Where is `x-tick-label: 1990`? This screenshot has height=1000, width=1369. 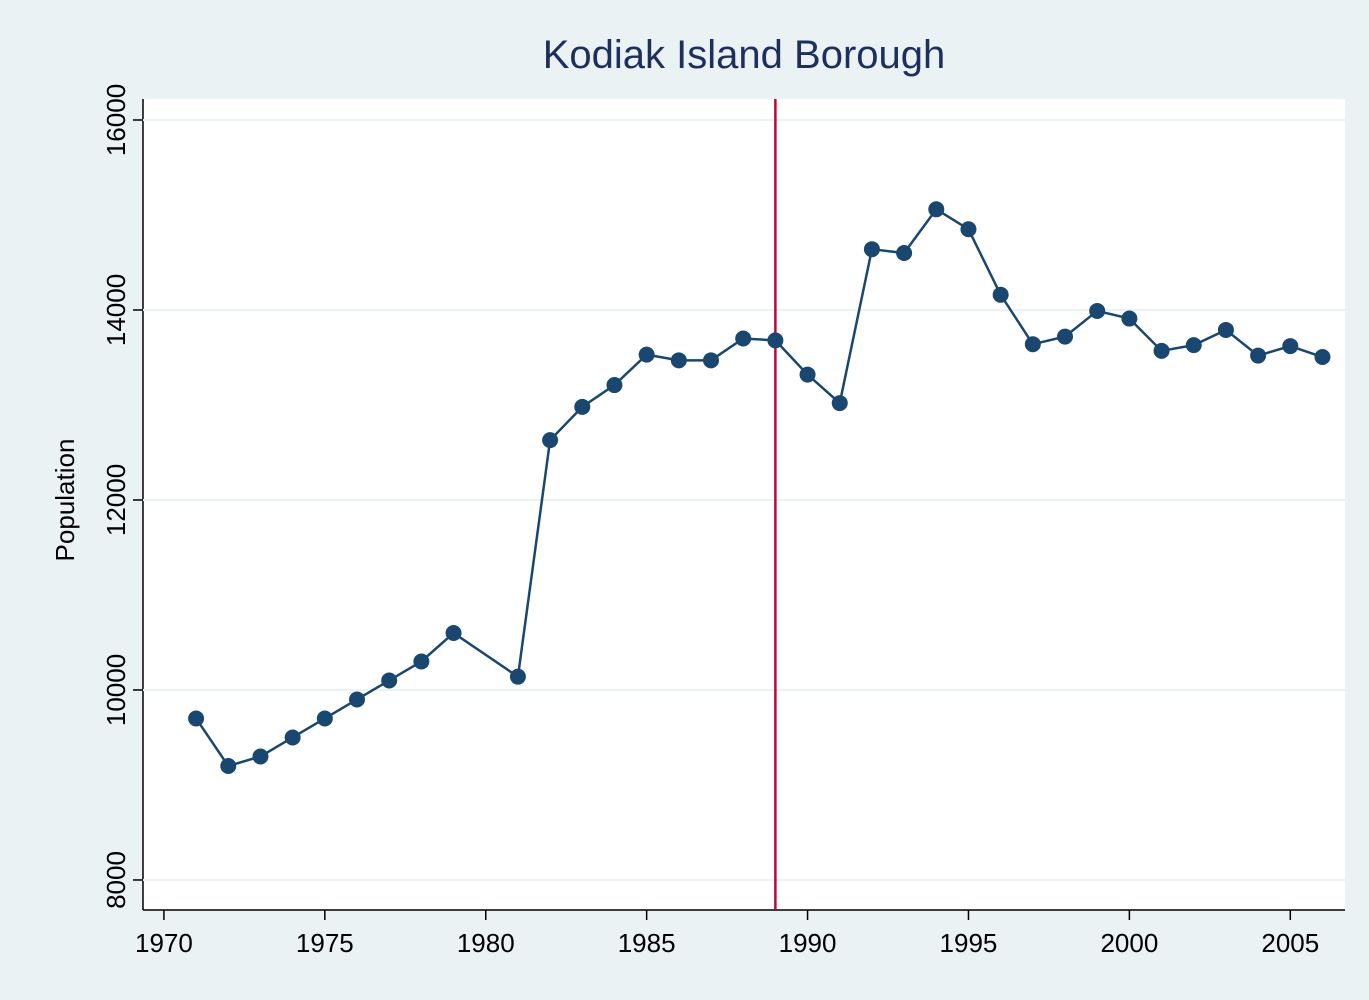
x-tick-label: 1990 is located at coordinates (808, 943).